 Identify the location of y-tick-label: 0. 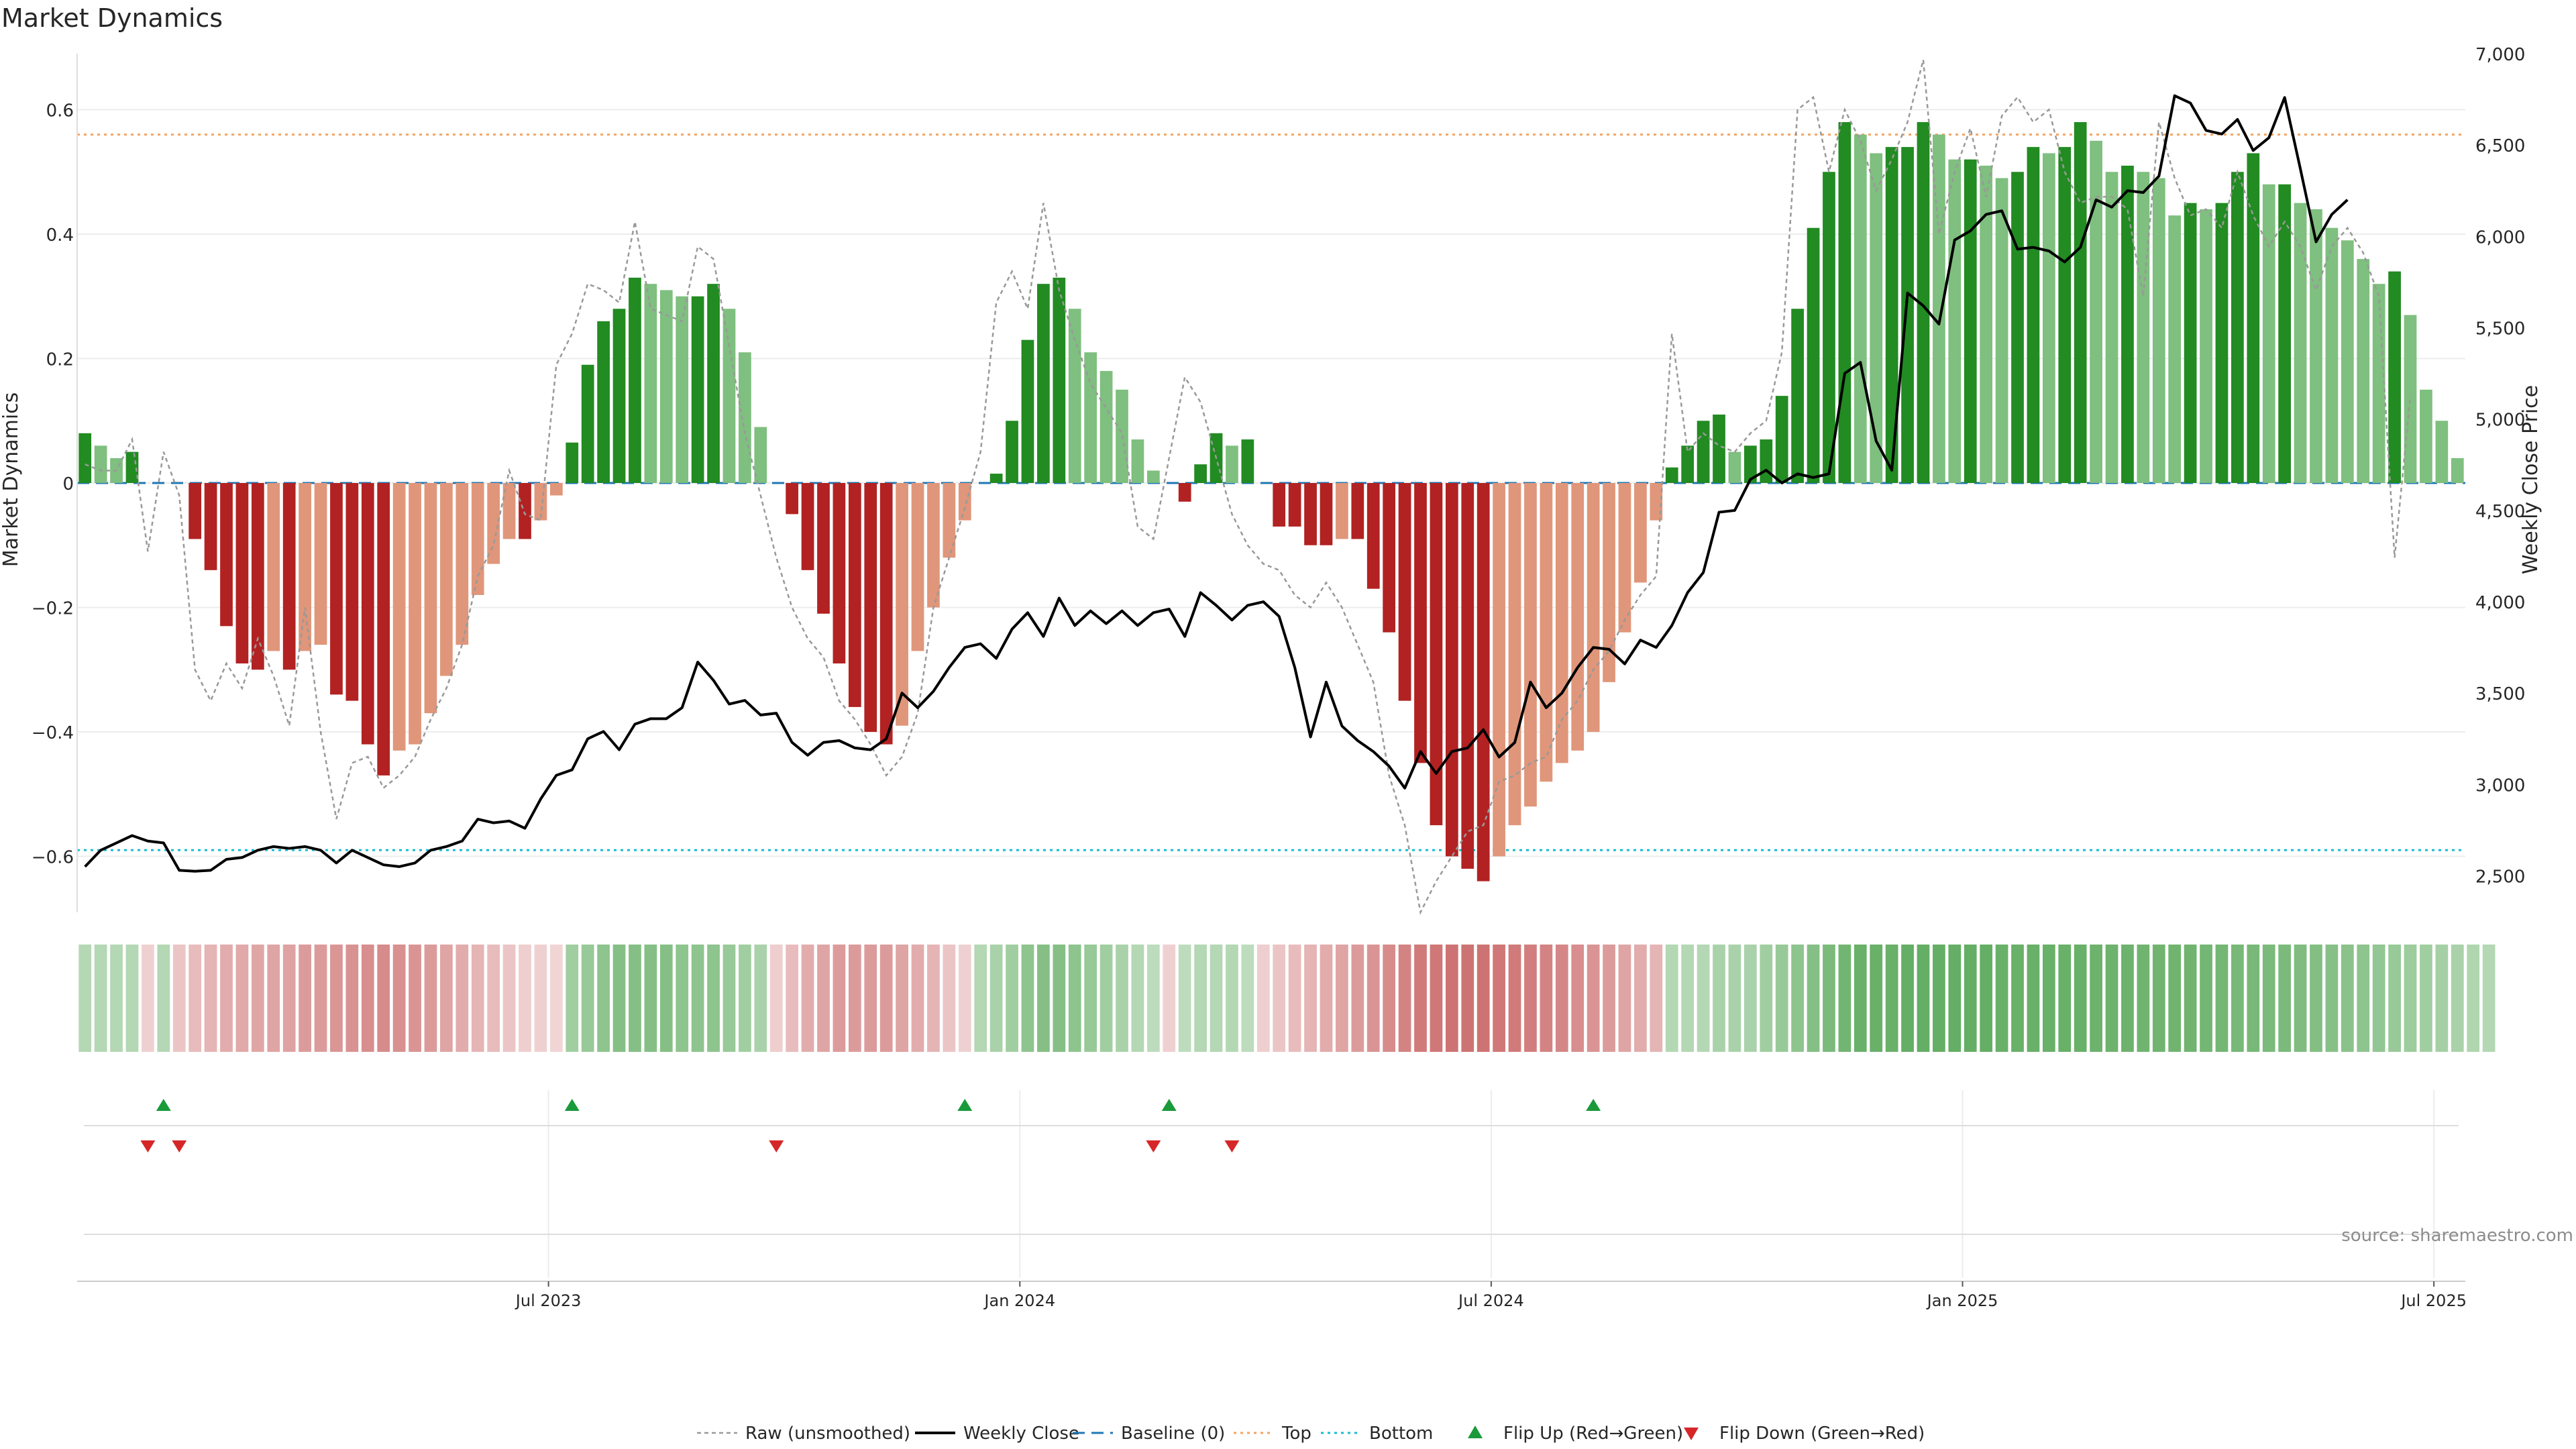
(68, 484).